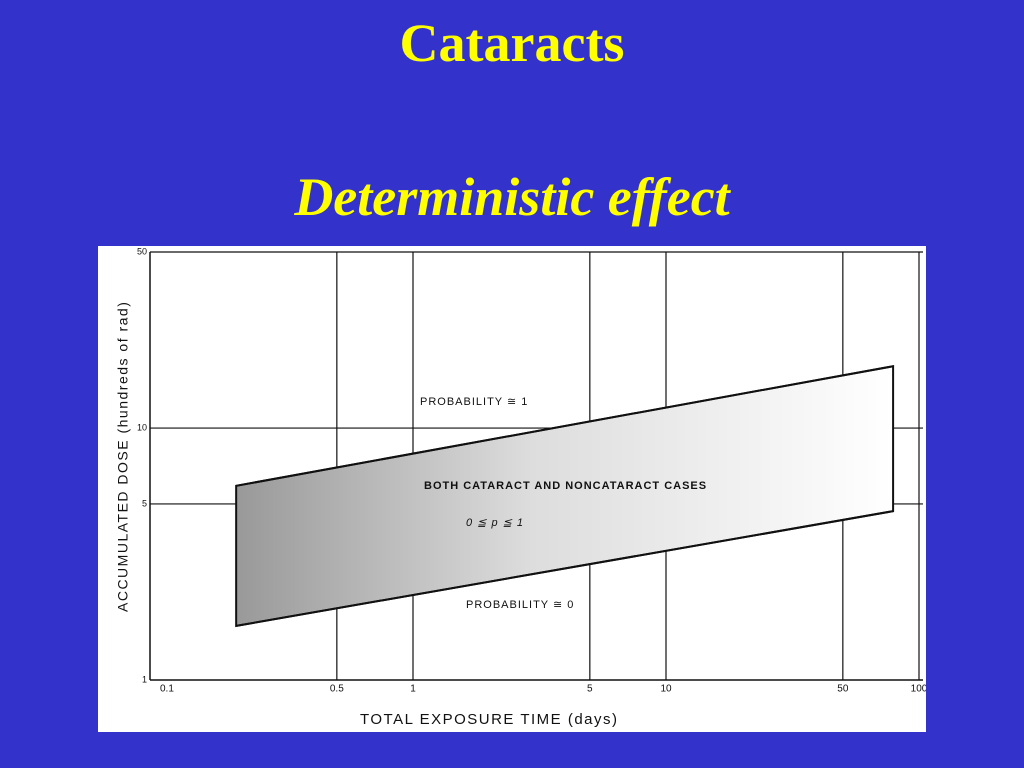  I want to click on y-tick-label: 1, so click(144, 679).